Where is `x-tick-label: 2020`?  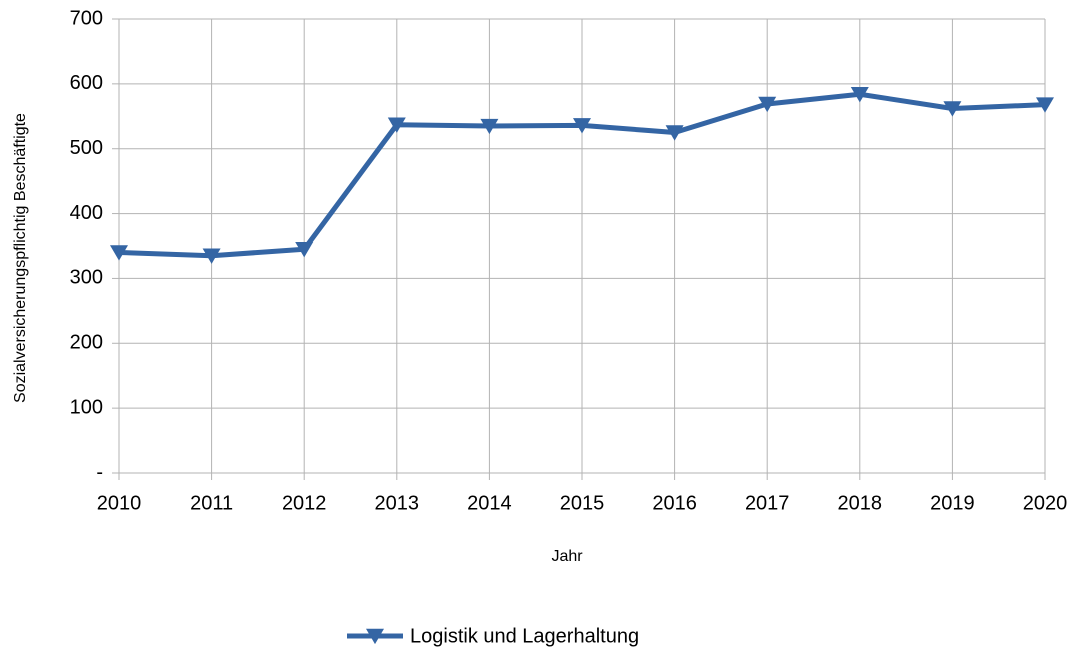 x-tick-label: 2020 is located at coordinates (1045, 503).